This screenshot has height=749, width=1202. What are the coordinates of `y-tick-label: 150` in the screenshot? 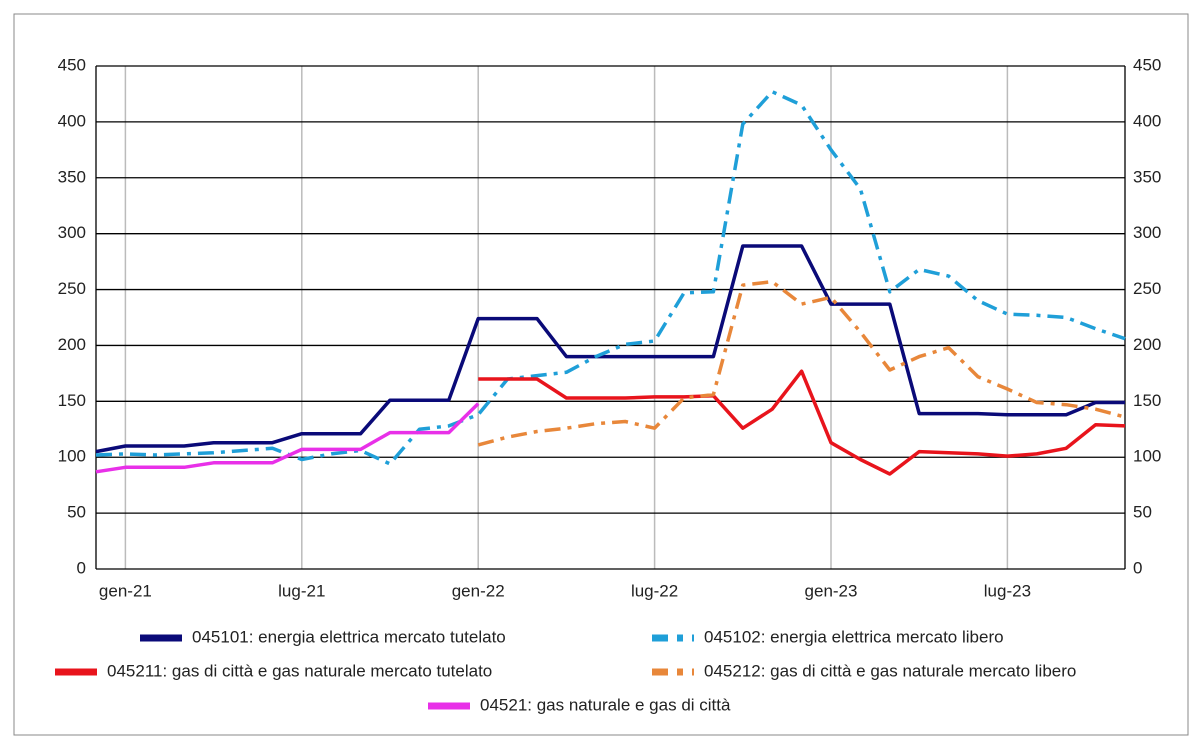 It's located at (72, 400).